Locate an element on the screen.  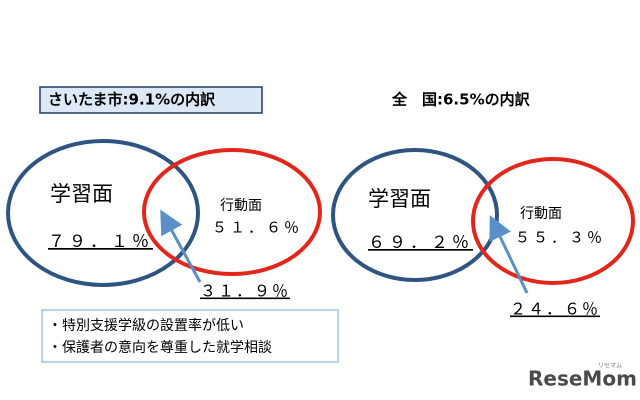
circle-value: ５５．３％ is located at coordinates (560, 238).